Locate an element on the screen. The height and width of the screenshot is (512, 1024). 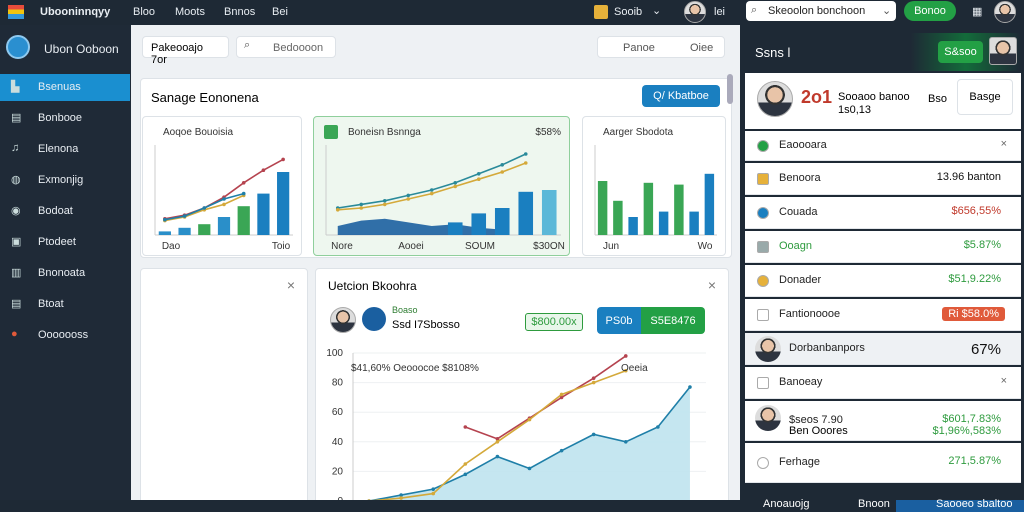
row-value: 271,5.87% is located at coordinates (974, 461).